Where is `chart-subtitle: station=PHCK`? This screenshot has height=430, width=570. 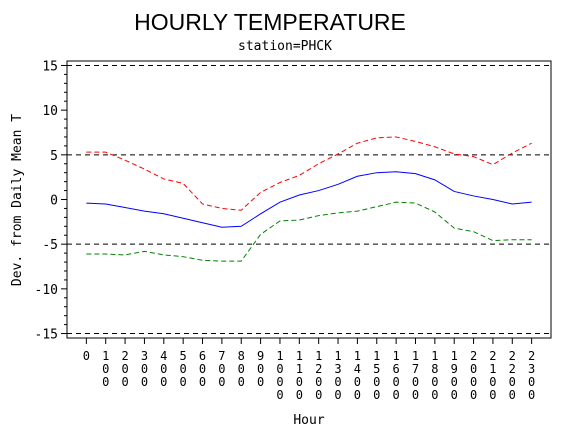 chart-subtitle: station=PHCK is located at coordinates (285, 46).